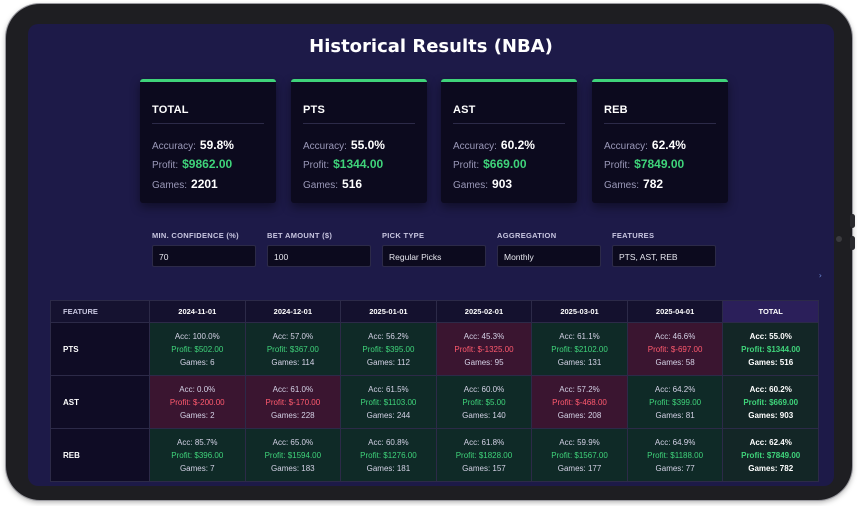  Describe the element at coordinates (464, 110) in the screenshot. I see `card-title: AST` at that location.